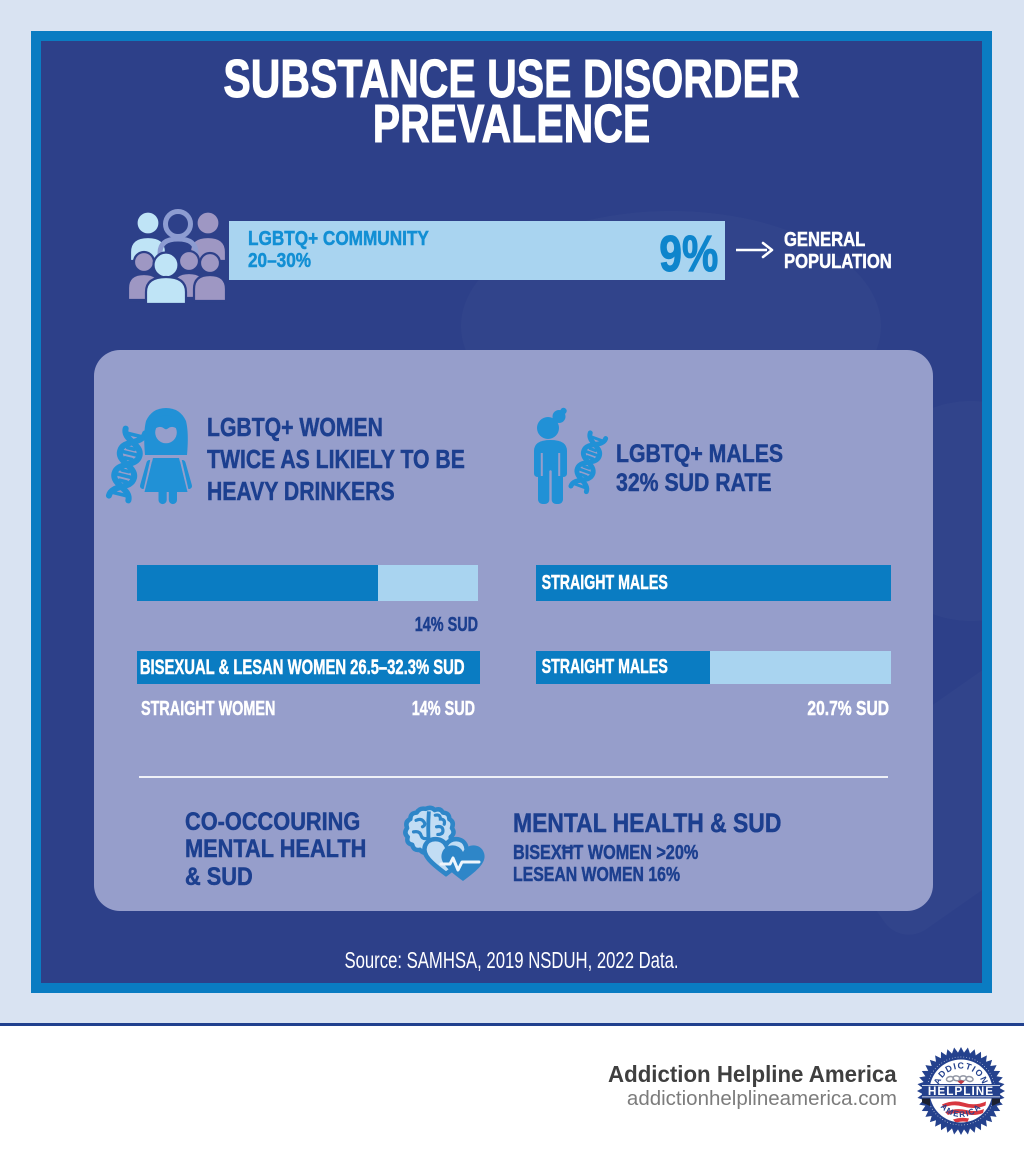 The width and height of the screenshot is (1024, 1154). Describe the element at coordinates (961, 1091) in the screenshot. I see `svg-text: HELPLINE` at that location.